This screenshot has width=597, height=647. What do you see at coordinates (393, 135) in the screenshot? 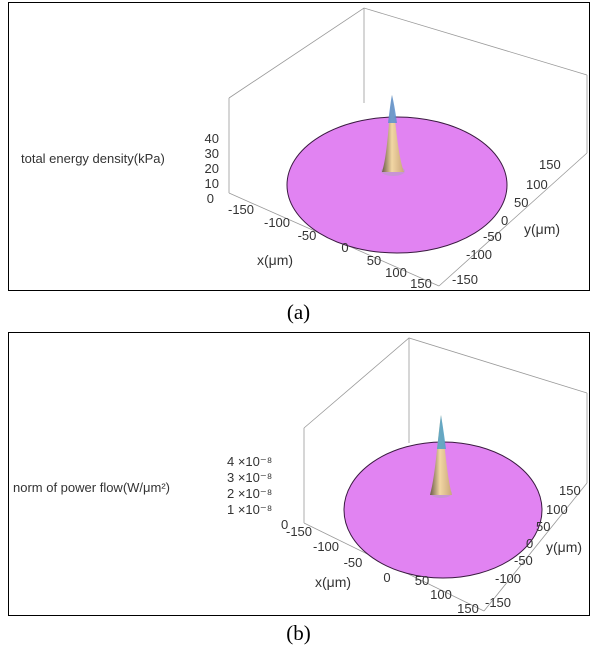
I see `peak-a` at bounding box center [393, 135].